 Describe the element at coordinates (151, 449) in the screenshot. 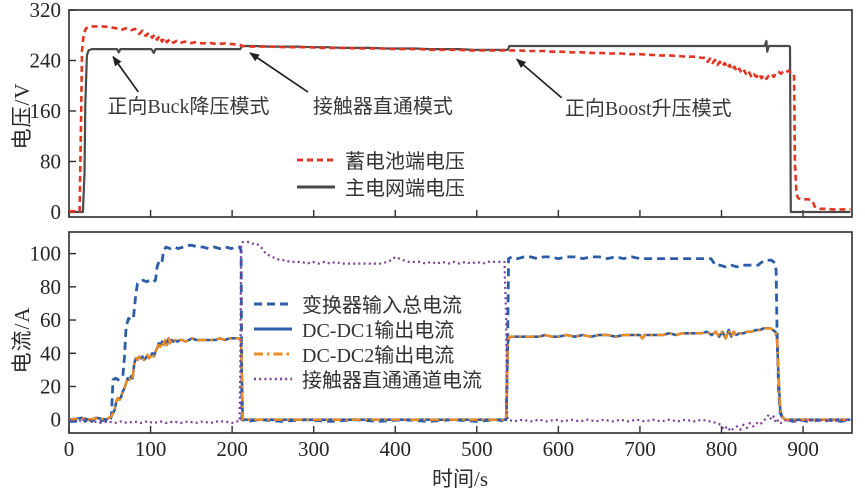

I see `x-tick-label: 100` at that location.